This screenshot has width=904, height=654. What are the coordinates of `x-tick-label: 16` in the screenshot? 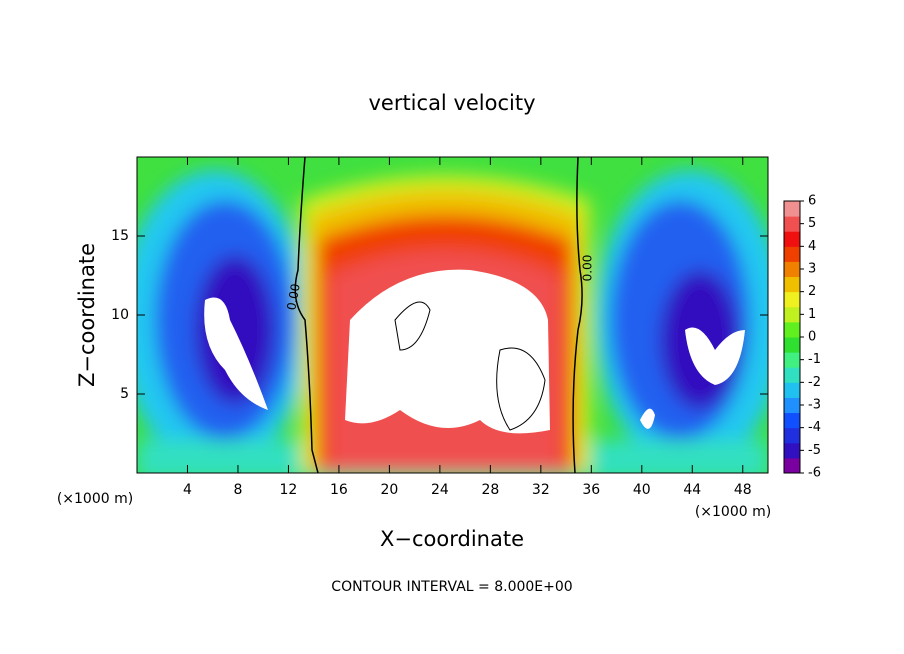 It's located at (339, 490).